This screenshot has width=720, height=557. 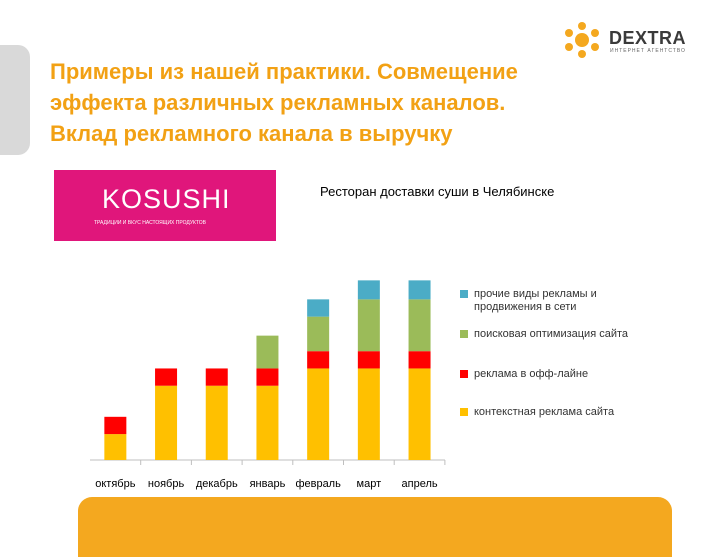 What do you see at coordinates (166, 484) in the screenshot?
I see `x-tick-label: ноябрь` at bounding box center [166, 484].